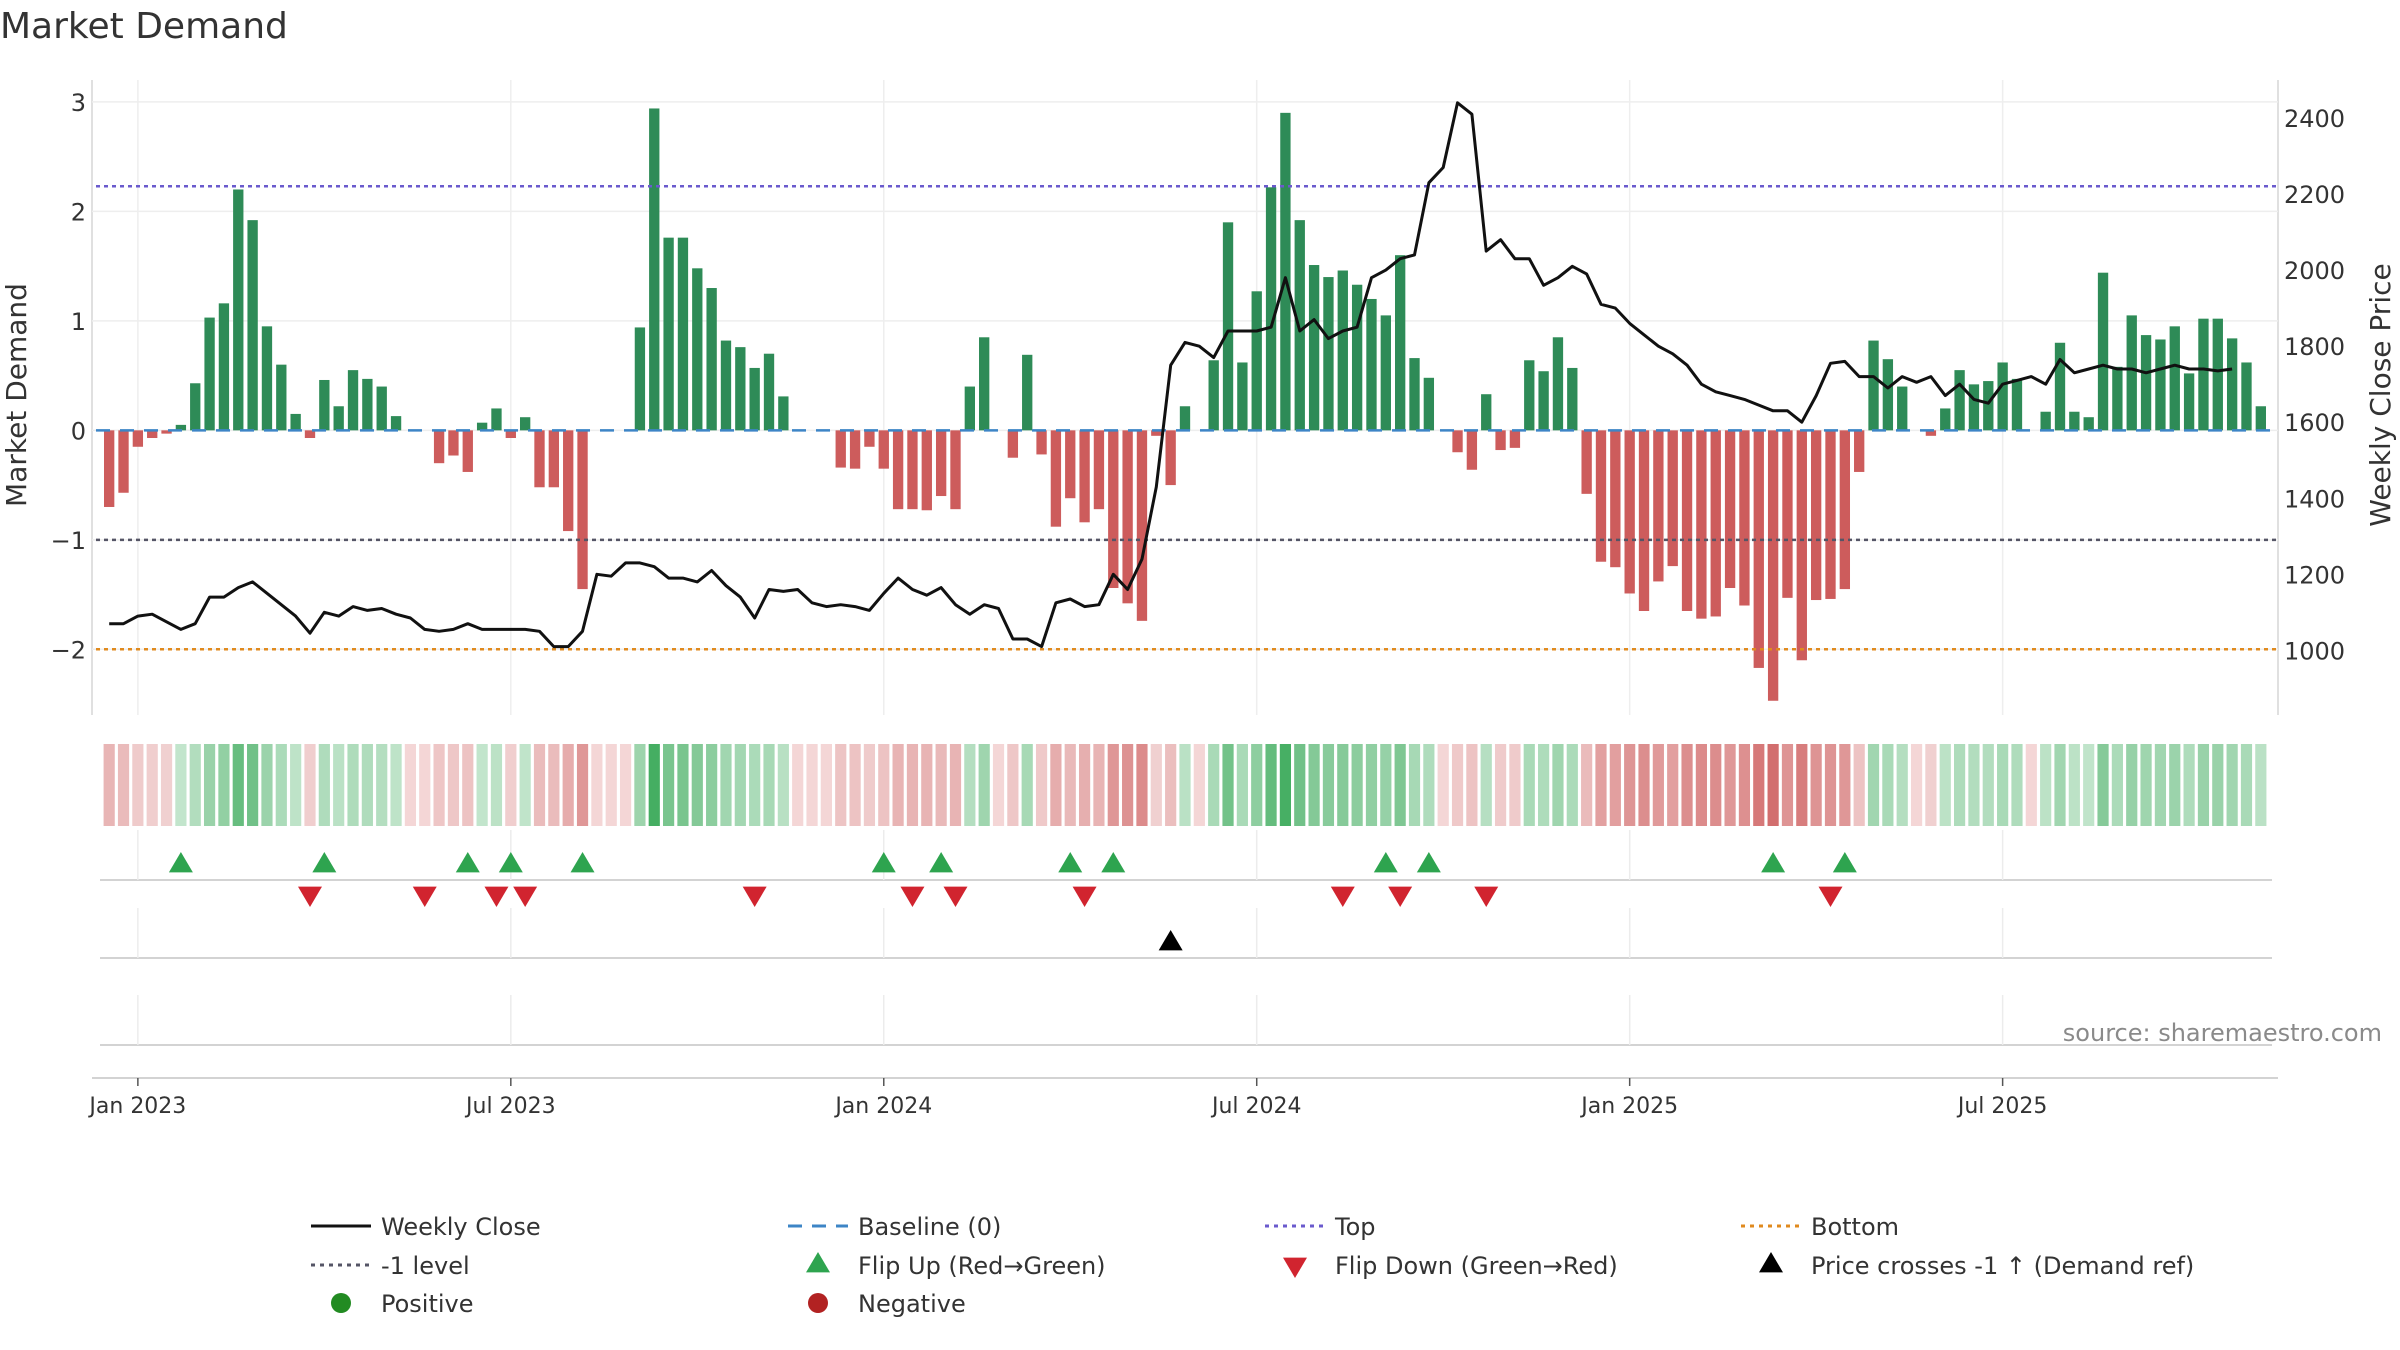 The image size is (2400, 1350). What do you see at coordinates (2002, 1106) in the screenshot?
I see `x-tick-label: Jul 2025` at bounding box center [2002, 1106].